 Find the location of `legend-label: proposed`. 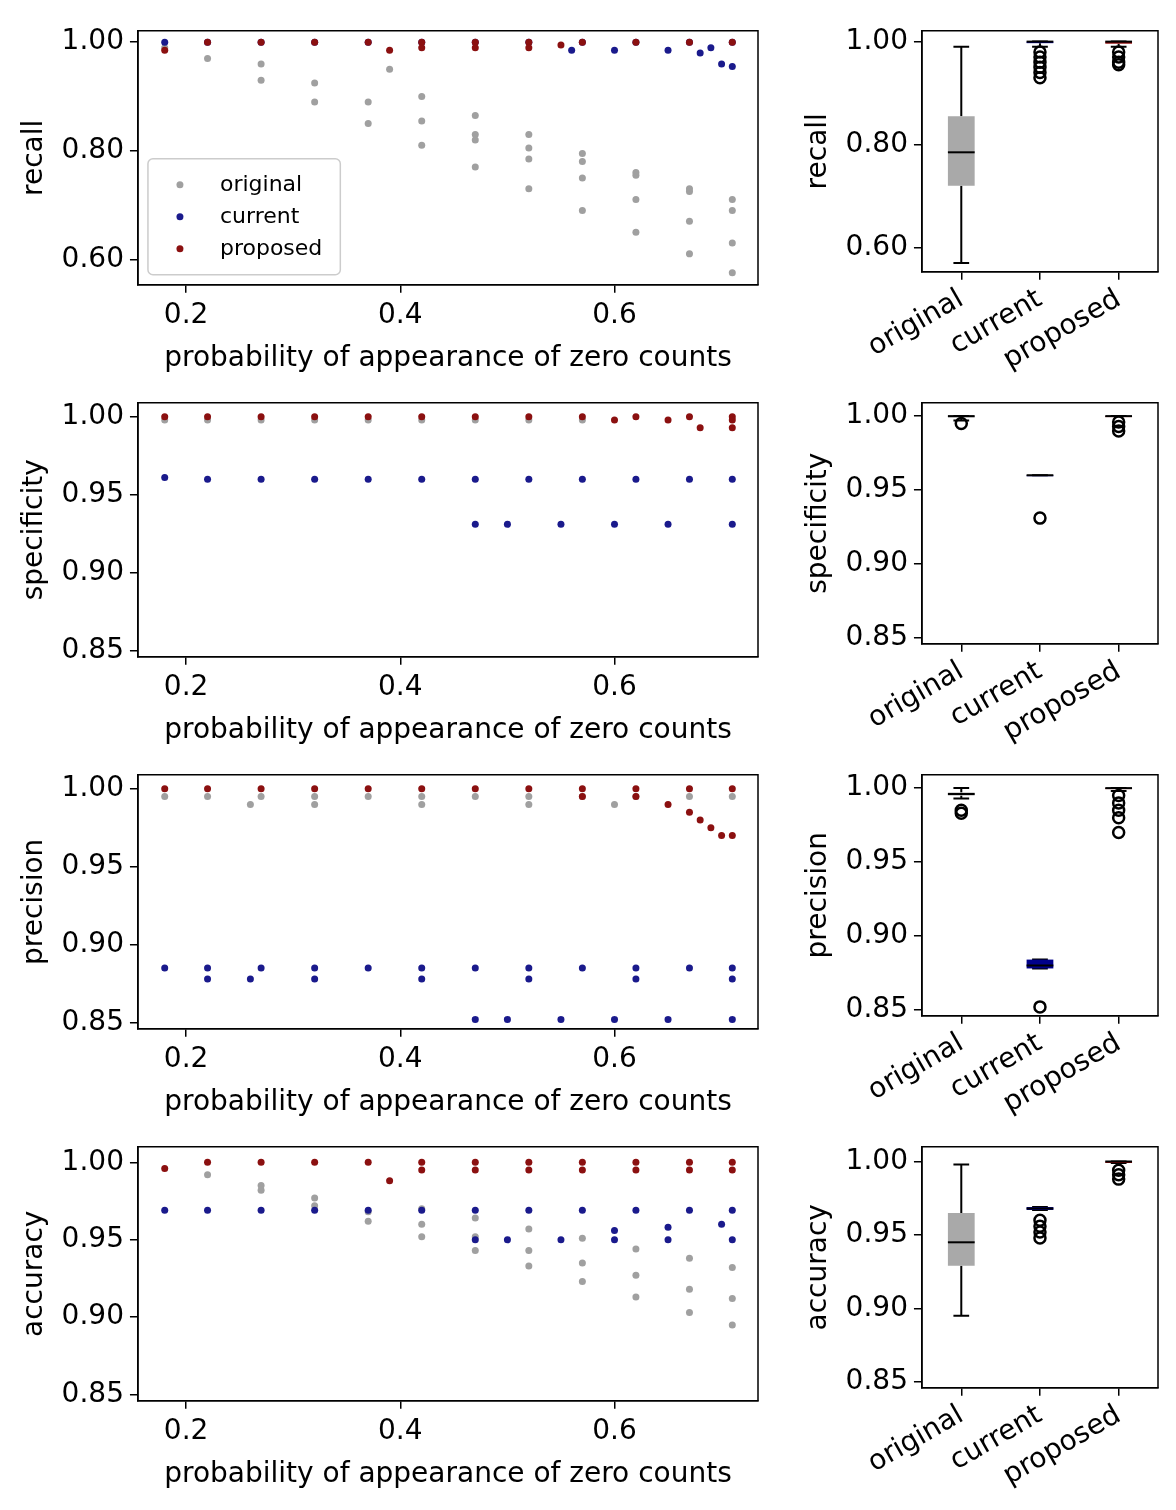

legend-label: proposed is located at coordinates (271, 247).